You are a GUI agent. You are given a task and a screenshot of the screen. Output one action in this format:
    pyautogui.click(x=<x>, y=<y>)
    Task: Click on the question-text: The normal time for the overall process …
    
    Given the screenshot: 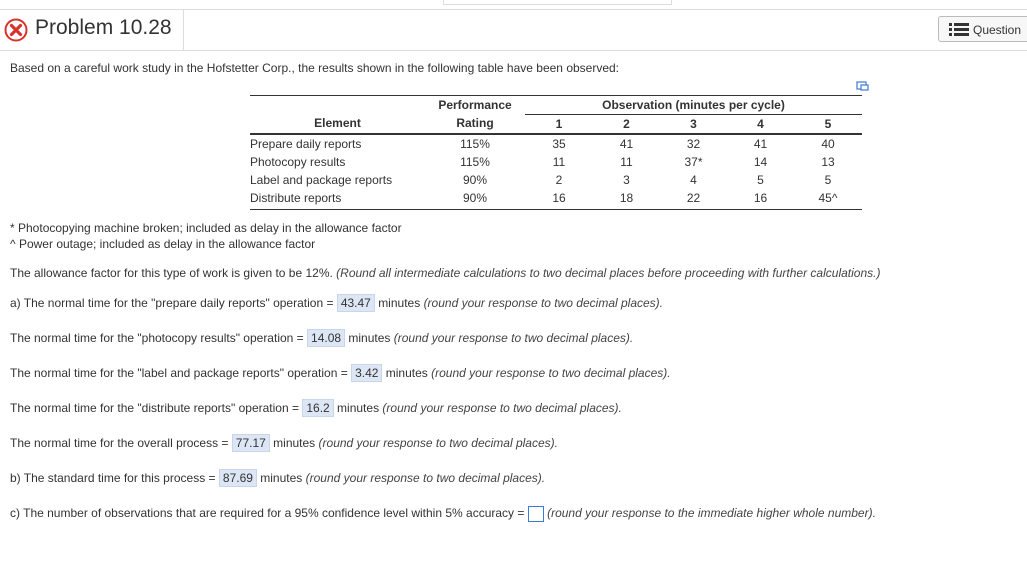 What is the action you would take?
    pyautogui.click(x=119, y=443)
    